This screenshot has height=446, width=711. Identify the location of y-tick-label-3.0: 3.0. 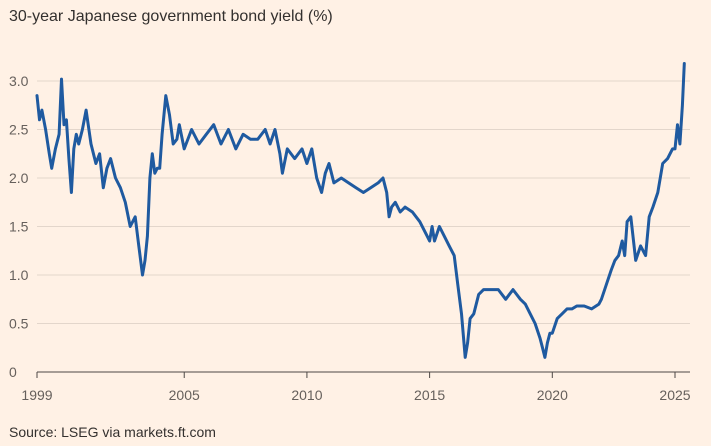
(19, 81).